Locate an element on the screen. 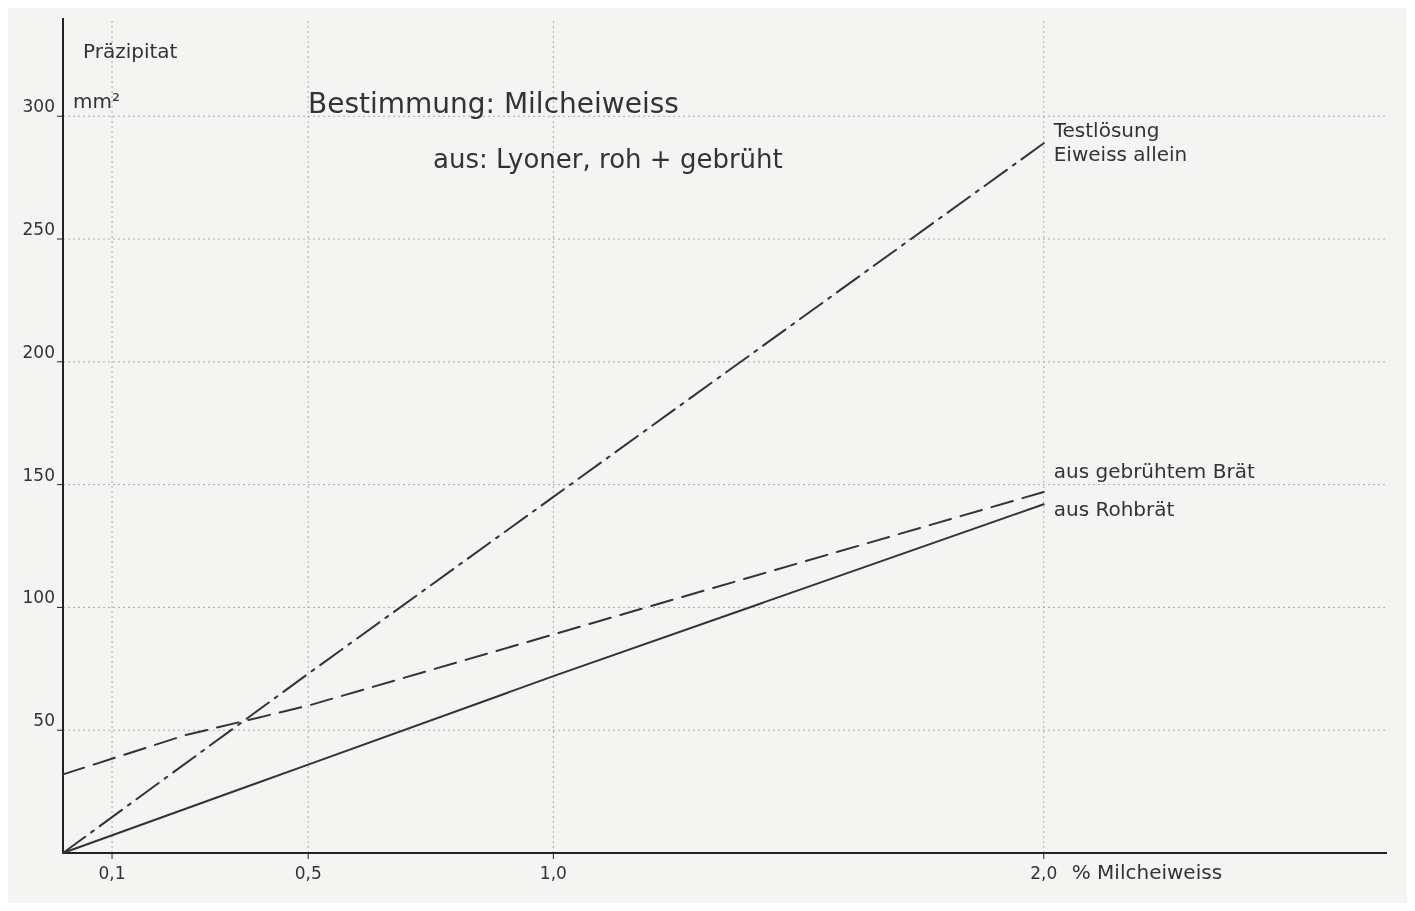 Image resolution: width=1415 pixels, height=911 pixels. series-label: Testlösung Eiweiss allein is located at coordinates (1120, 142).